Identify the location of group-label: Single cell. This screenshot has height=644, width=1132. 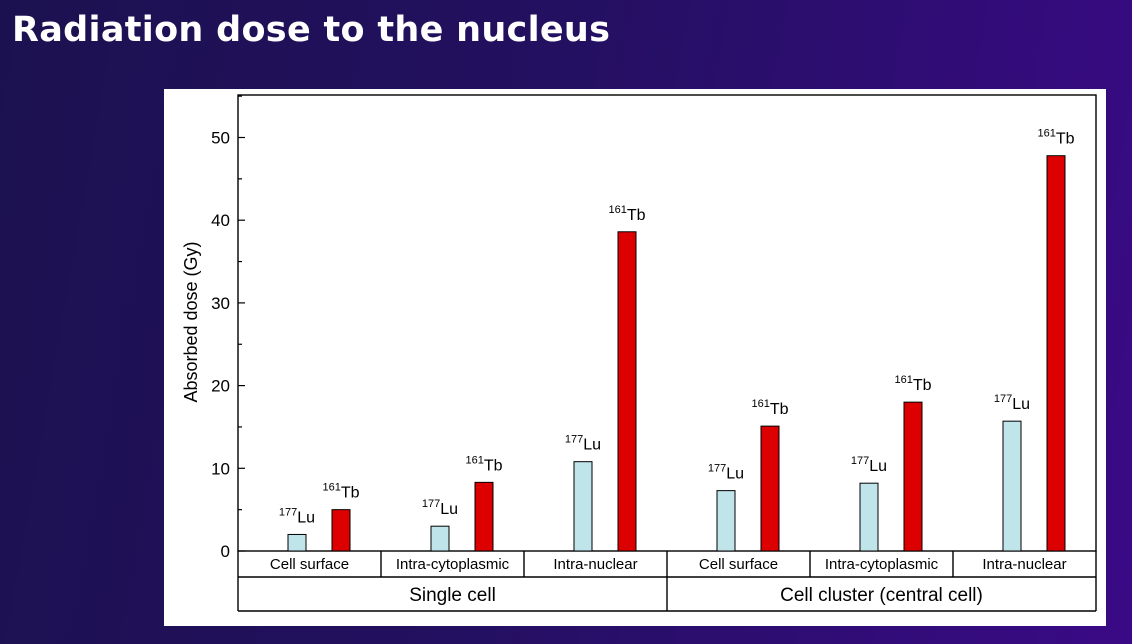
(452, 595).